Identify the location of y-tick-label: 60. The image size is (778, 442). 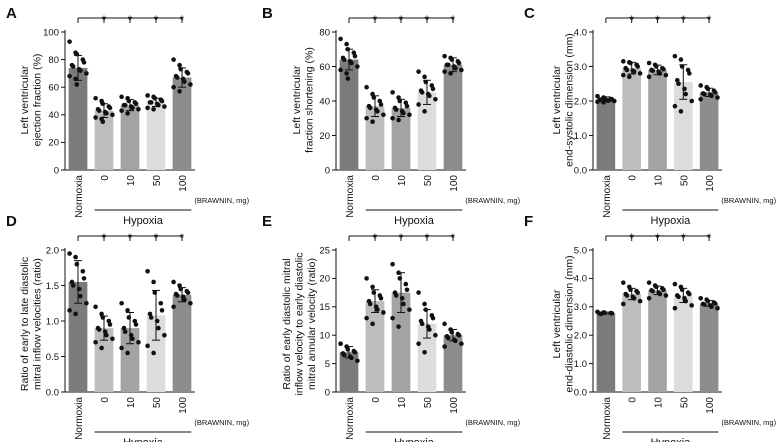
(53, 88).